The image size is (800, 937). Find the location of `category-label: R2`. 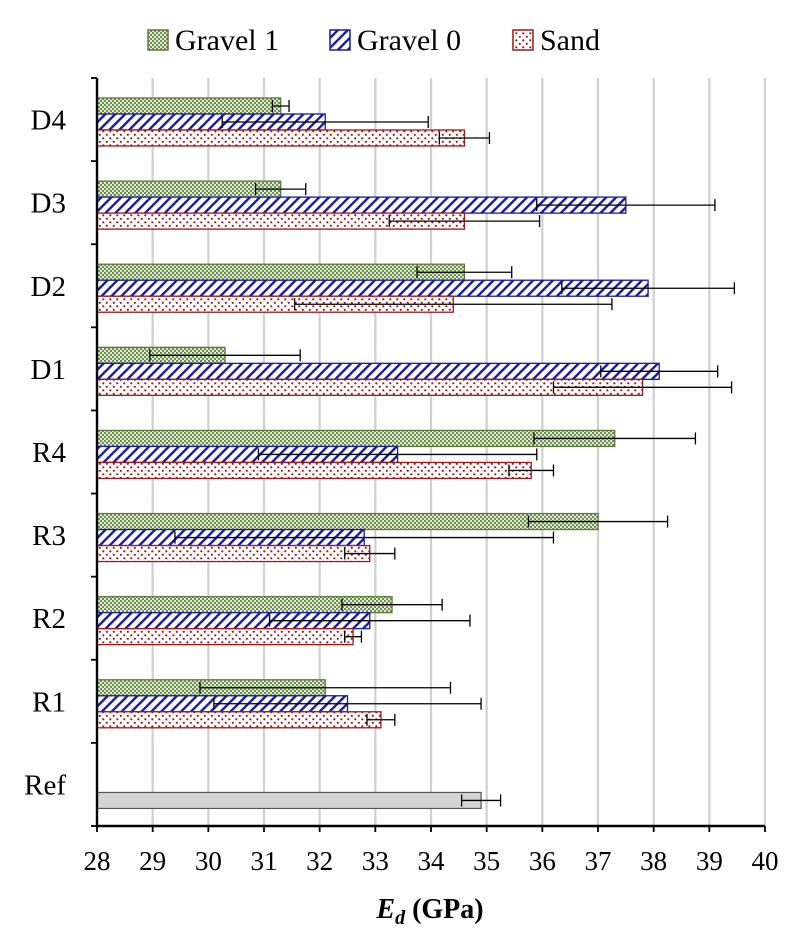

category-label: R2 is located at coordinates (49, 619).